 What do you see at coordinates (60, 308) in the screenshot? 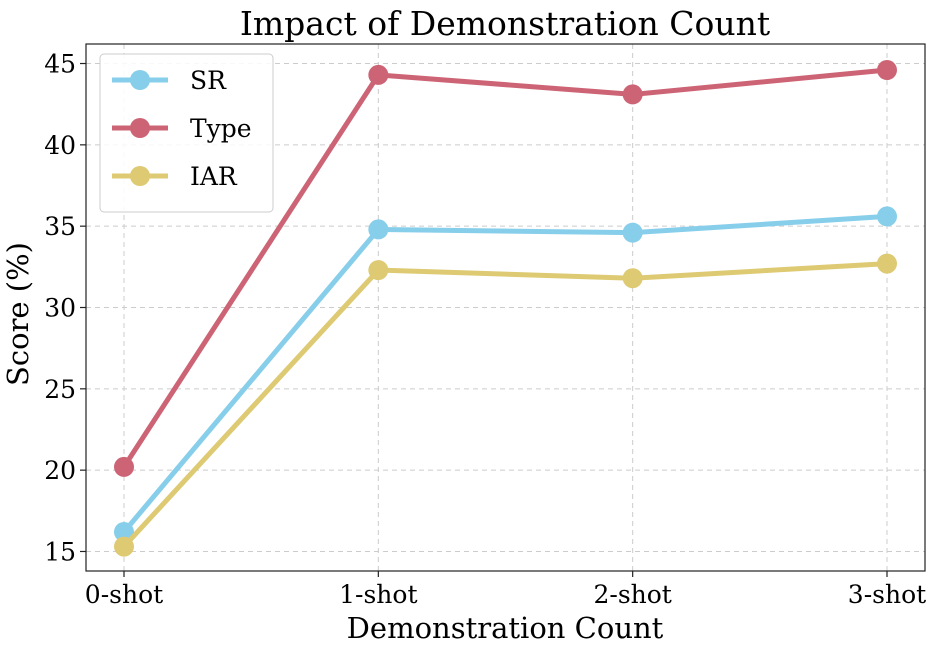
I see `y-tick-label: 30` at bounding box center [60, 308].